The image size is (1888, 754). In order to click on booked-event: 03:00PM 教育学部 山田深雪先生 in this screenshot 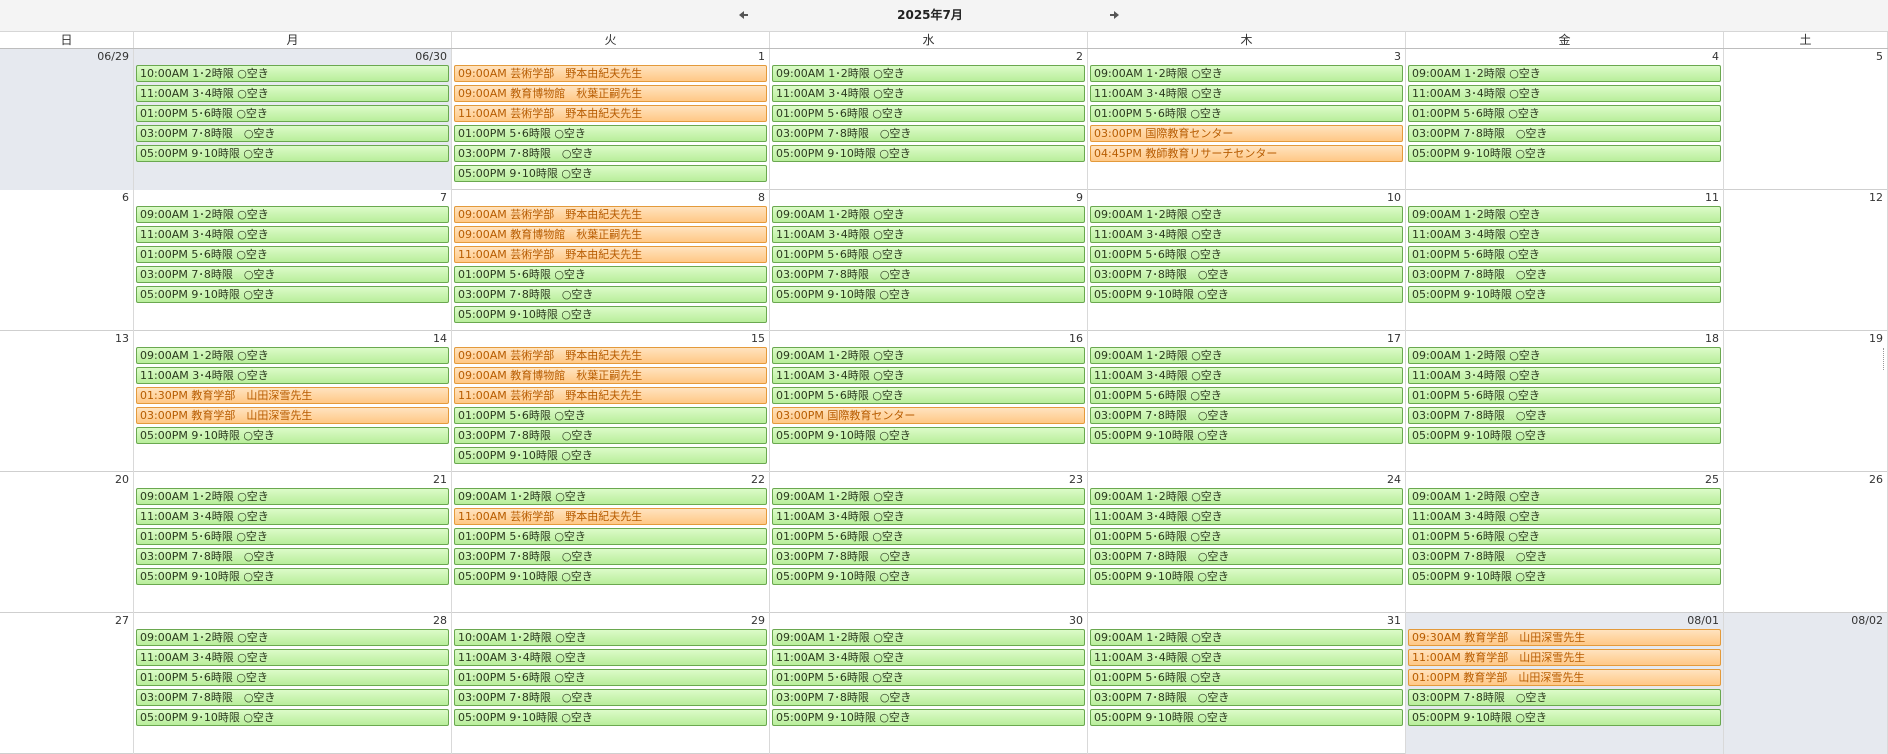, I will do `click(292, 415)`.